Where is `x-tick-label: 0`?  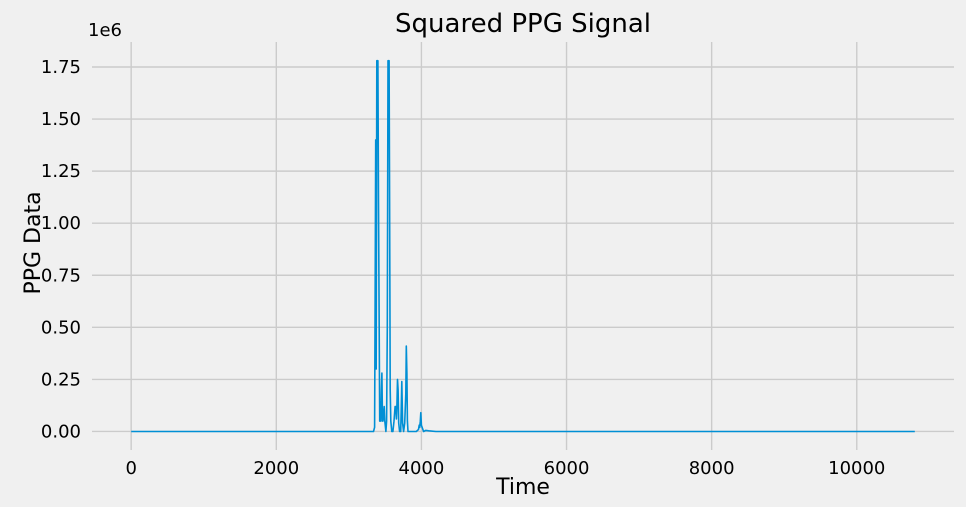 x-tick-label: 0 is located at coordinates (130, 468).